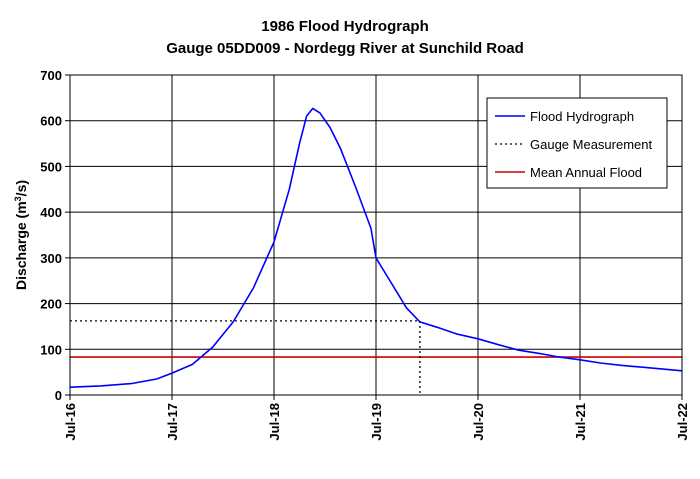 The image size is (700, 479). I want to click on chart-title: 1986 Flood Hydrograph, so click(345, 26).